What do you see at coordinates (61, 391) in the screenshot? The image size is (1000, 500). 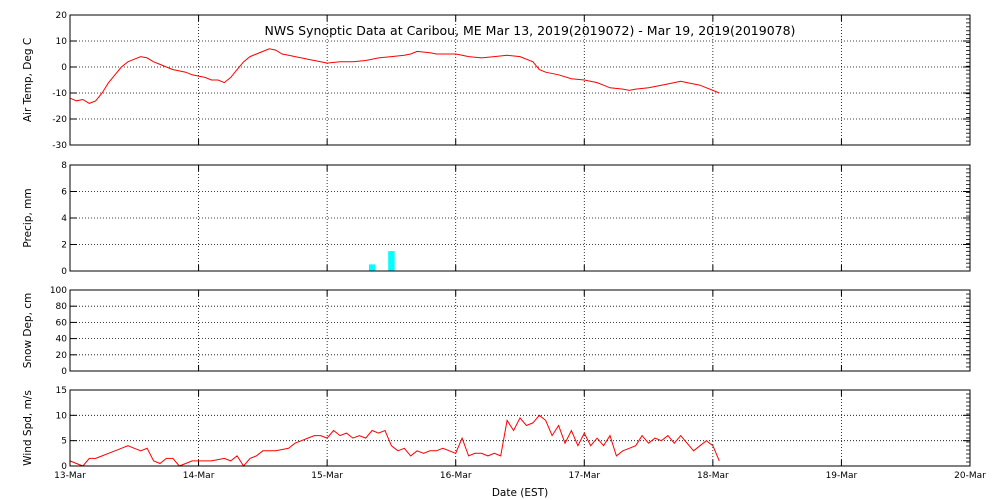 I see `y-tick-label: 15` at bounding box center [61, 391].